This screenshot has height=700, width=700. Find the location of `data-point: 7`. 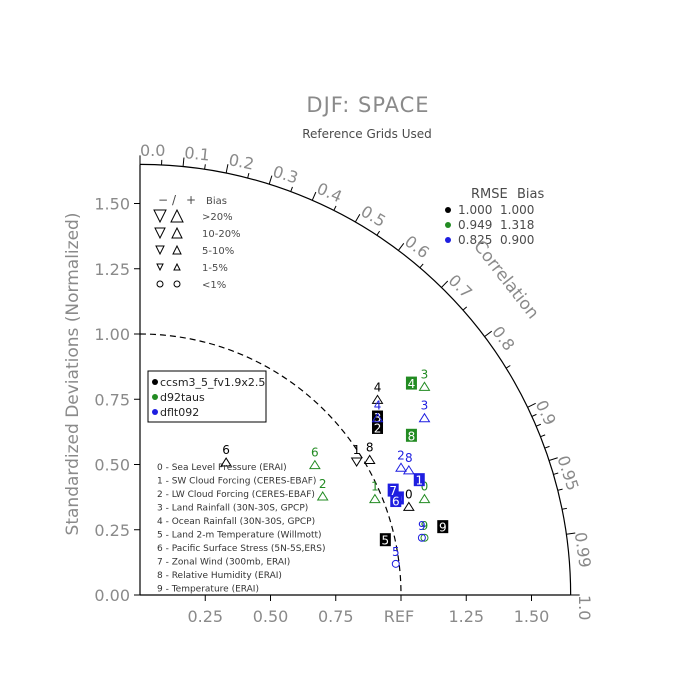

data-point: 7 is located at coordinates (393, 490).